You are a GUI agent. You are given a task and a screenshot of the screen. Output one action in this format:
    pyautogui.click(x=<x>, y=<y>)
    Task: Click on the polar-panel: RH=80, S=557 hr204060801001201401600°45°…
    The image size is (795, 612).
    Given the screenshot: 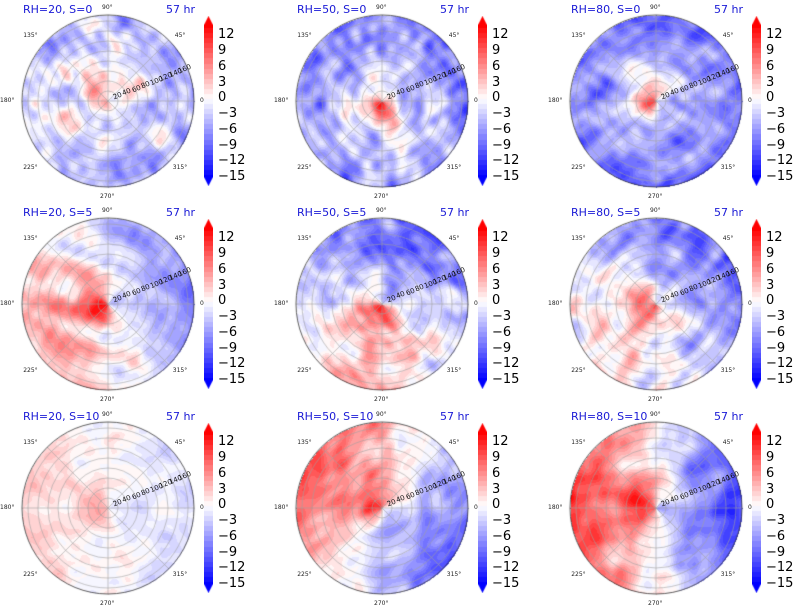 What is the action you would take?
    pyautogui.click(x=671, y=305)
    